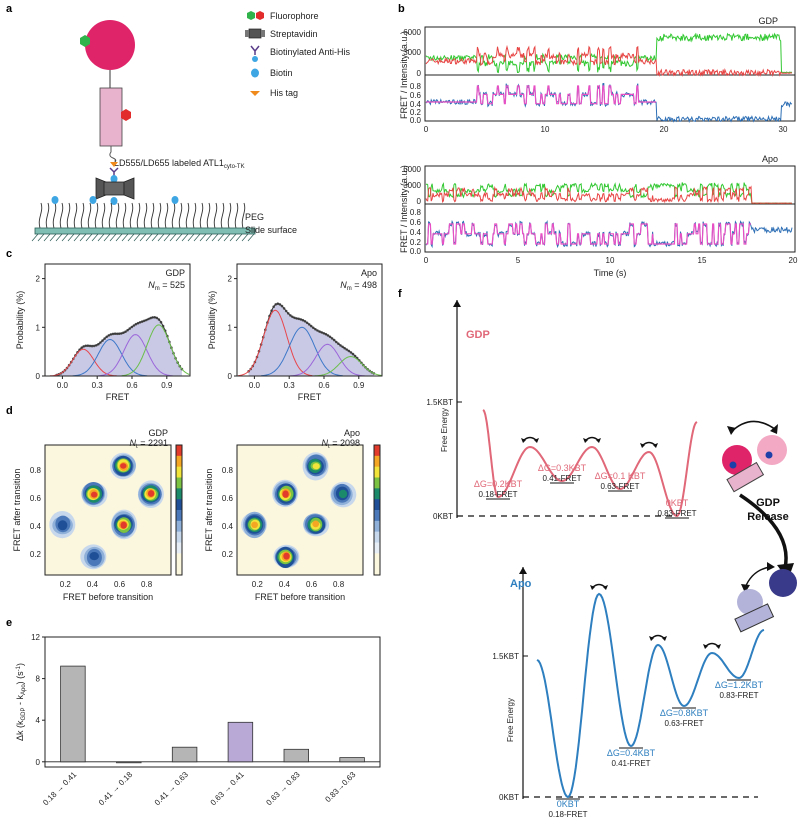 The image size is (800, 825). I want to click on protein-label: LD555/LD655 labeled ATL1cyto-TK, so click(179, 164).